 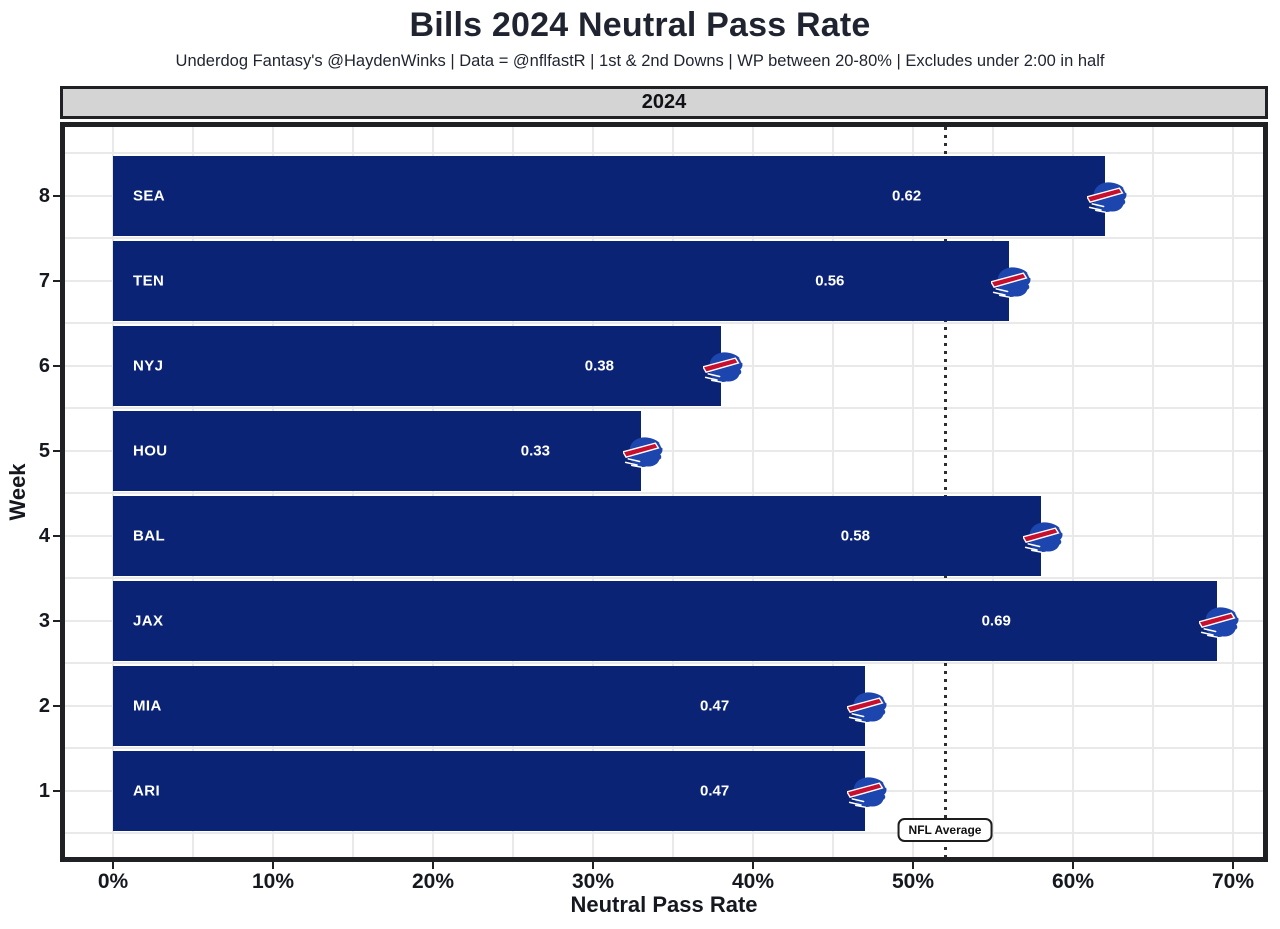 What do you see at coordinates (150, 450) in the screenshot?
I see `bar-opponent-label: HOU` at bounding box center [150, 450].